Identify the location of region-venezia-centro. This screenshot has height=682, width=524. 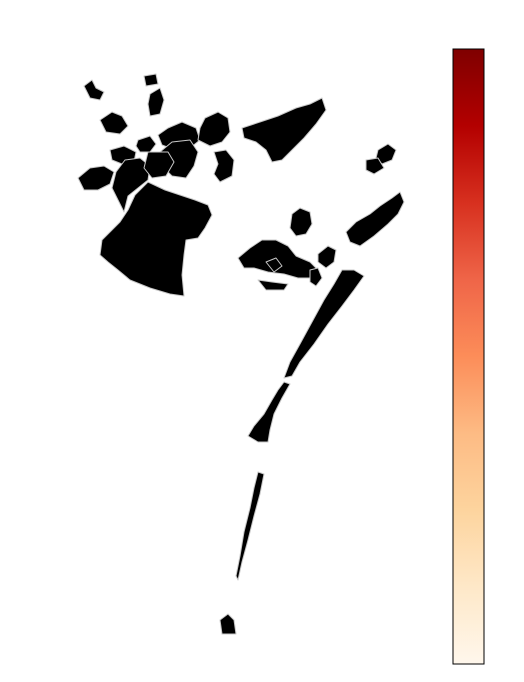
(278, 259).